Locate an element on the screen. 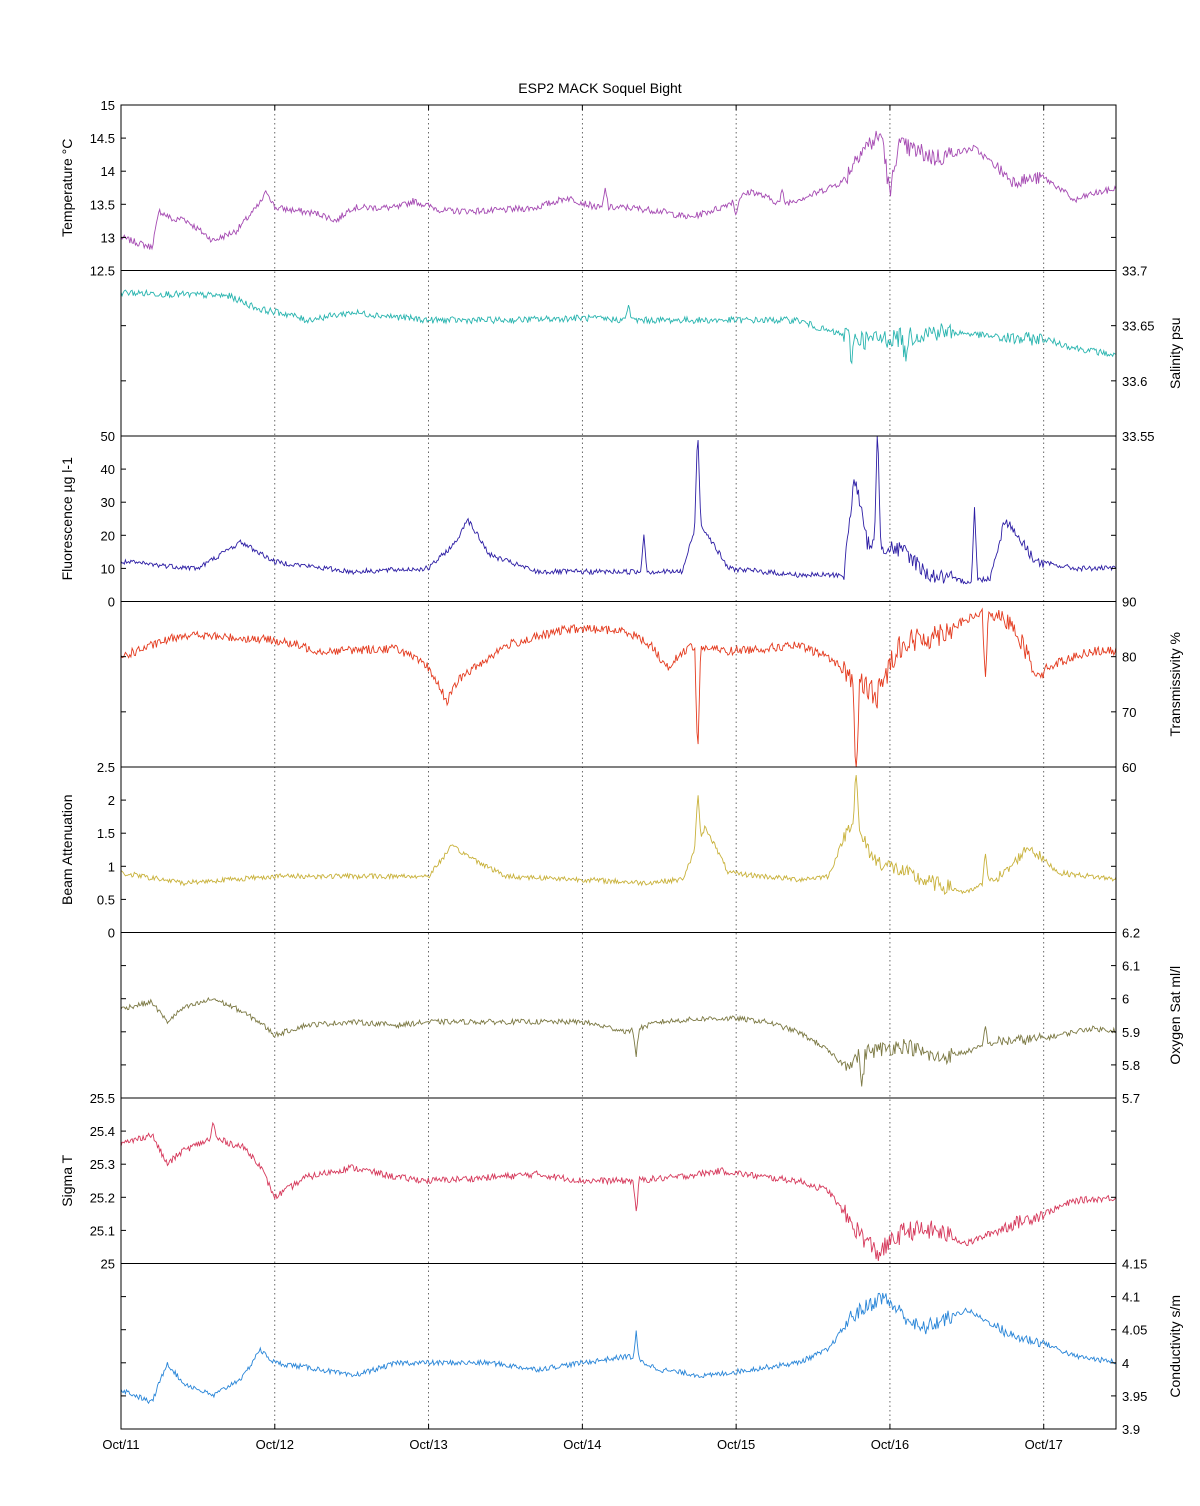  beam-attenuation-tick-label: 1.5 is located at coordinates (106, 833).